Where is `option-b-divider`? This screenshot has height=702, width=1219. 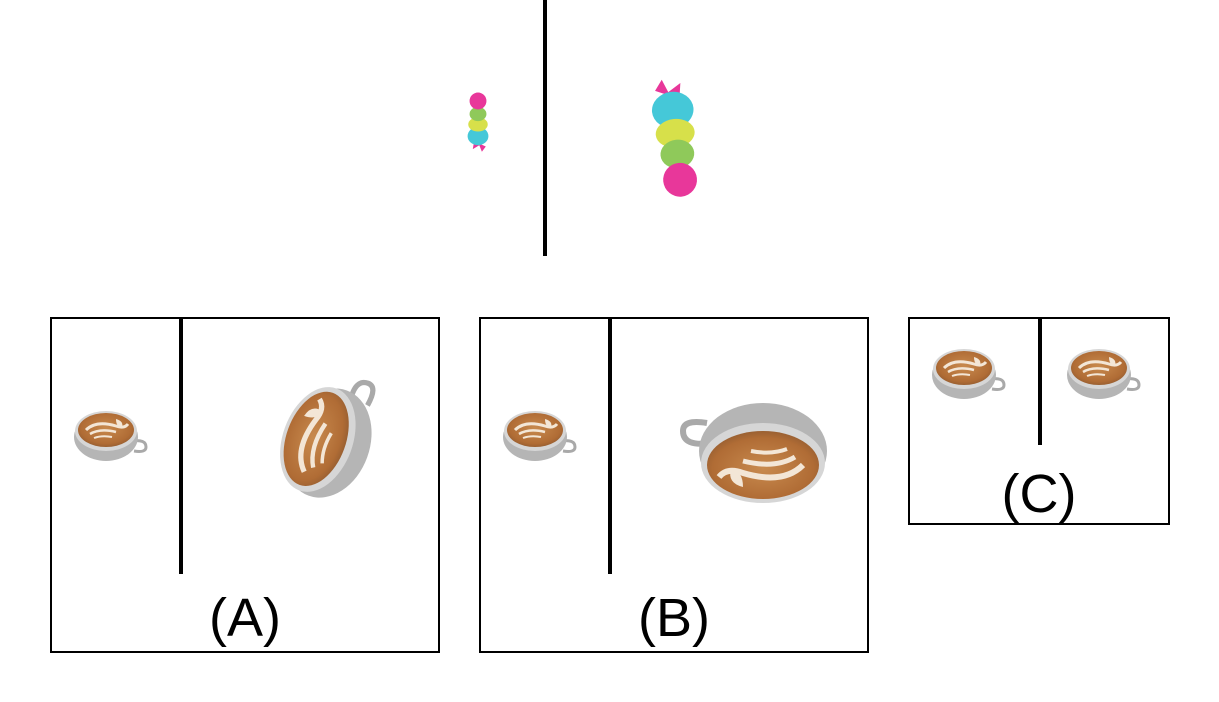 option-b-divider is located at coordinates (610, 446).